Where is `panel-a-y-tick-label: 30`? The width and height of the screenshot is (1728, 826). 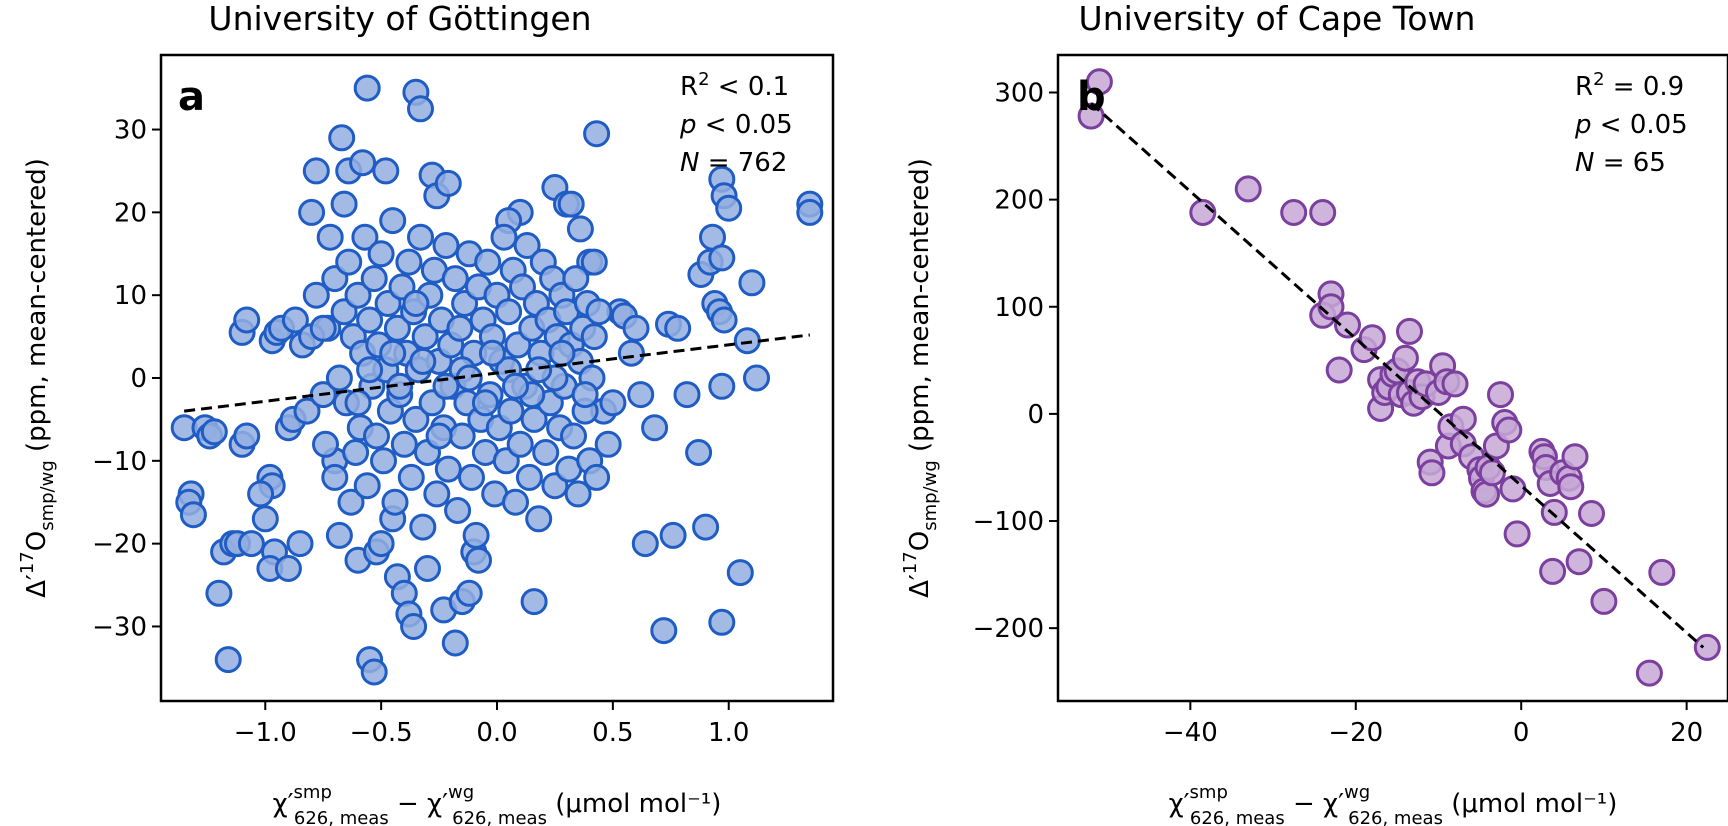
panel-a-y-tick-label: 30 is located at coordinates (130, 131).